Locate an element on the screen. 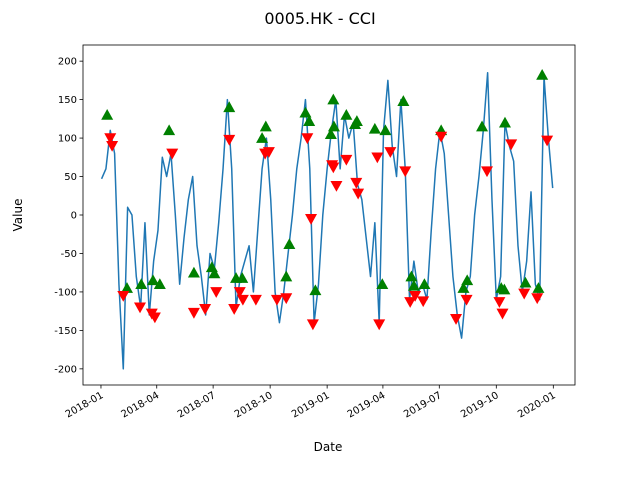 This screenshot has width=640, height=480. x-tick-label: 2018-07 is located at coordinates (197, 405).